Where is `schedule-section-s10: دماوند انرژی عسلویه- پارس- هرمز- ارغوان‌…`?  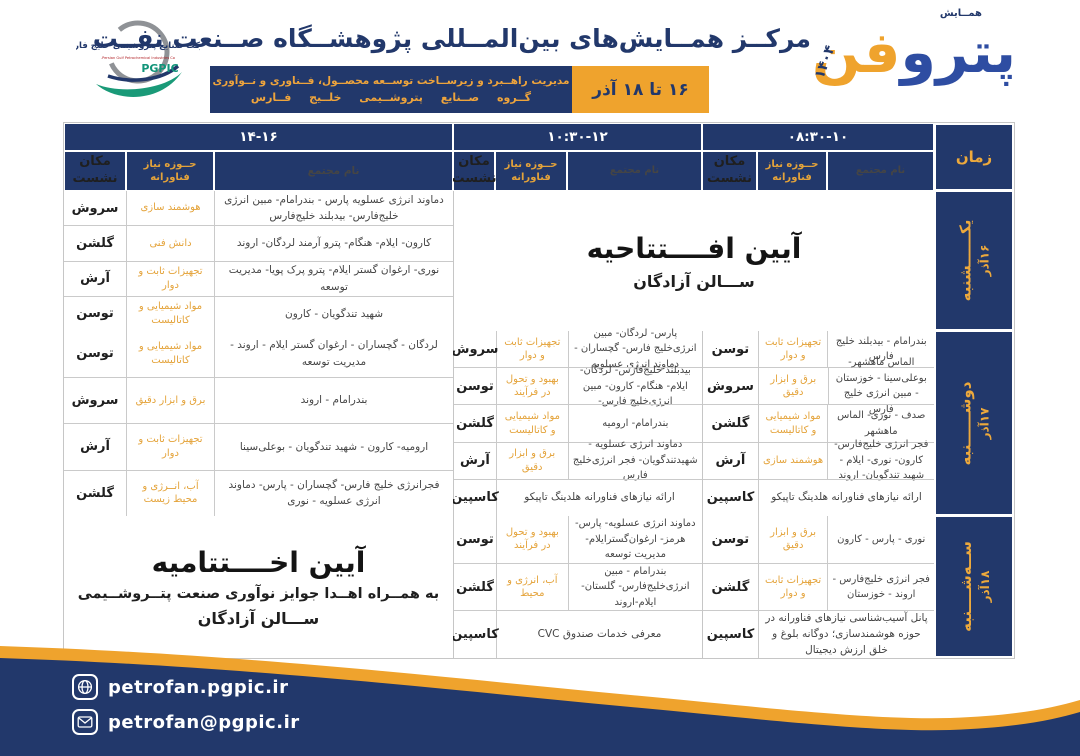 schedule-section-s10: دماوند انرژی عسلویه- پارس- هرمز- ارغوان‌… is located at coordinates (576, 587).